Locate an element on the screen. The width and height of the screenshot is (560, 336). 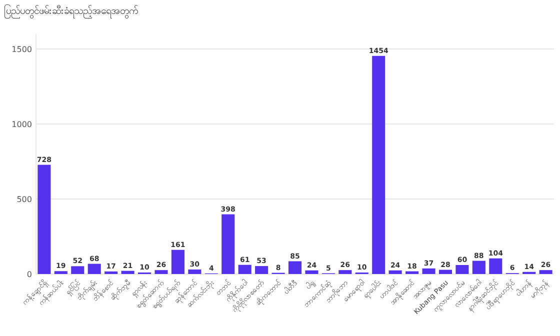
y-tick-label: 0 is located at coordinates (29, 274).